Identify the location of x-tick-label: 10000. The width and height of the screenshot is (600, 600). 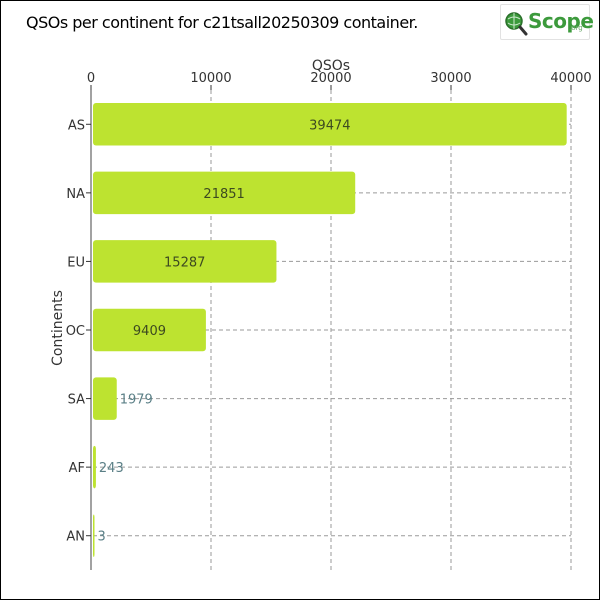
(210, 78).